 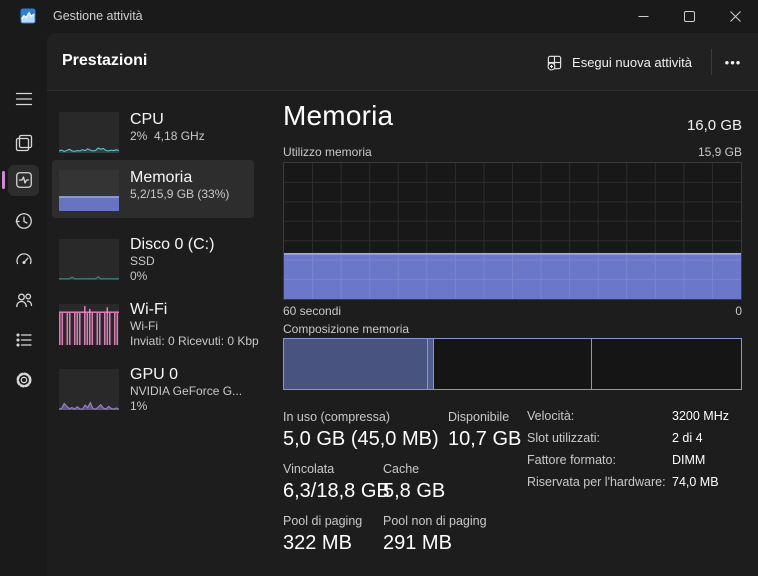 What do you see at coordinates (23, 180) in the screenshot?
I see `performance-icon-selected` at bounding box center [23, 180].